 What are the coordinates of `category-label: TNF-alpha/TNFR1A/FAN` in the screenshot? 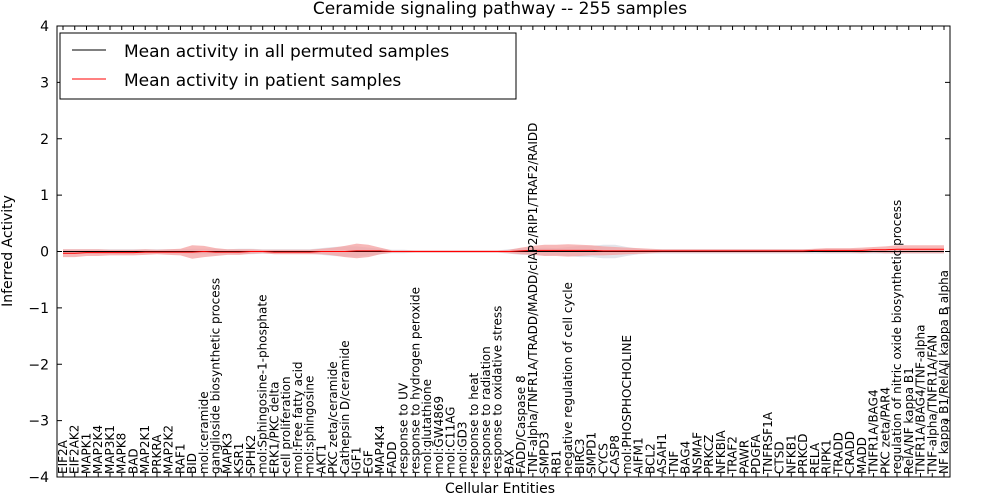 It's located at (932, 405).